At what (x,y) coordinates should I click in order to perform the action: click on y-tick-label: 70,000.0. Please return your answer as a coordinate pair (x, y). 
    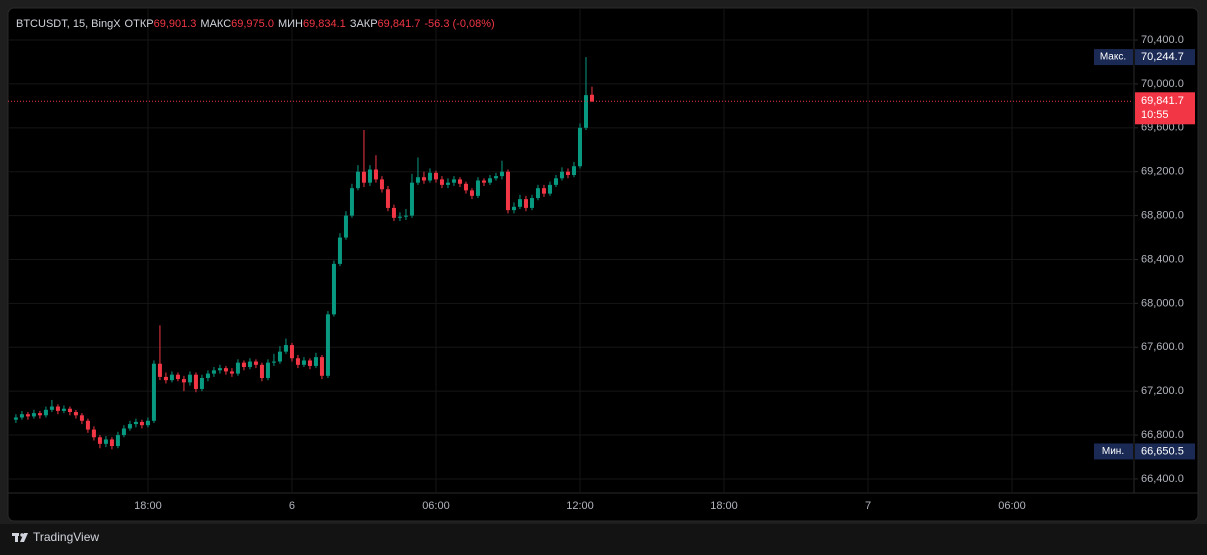
    Looking at the image, I should click on (1162, 84).